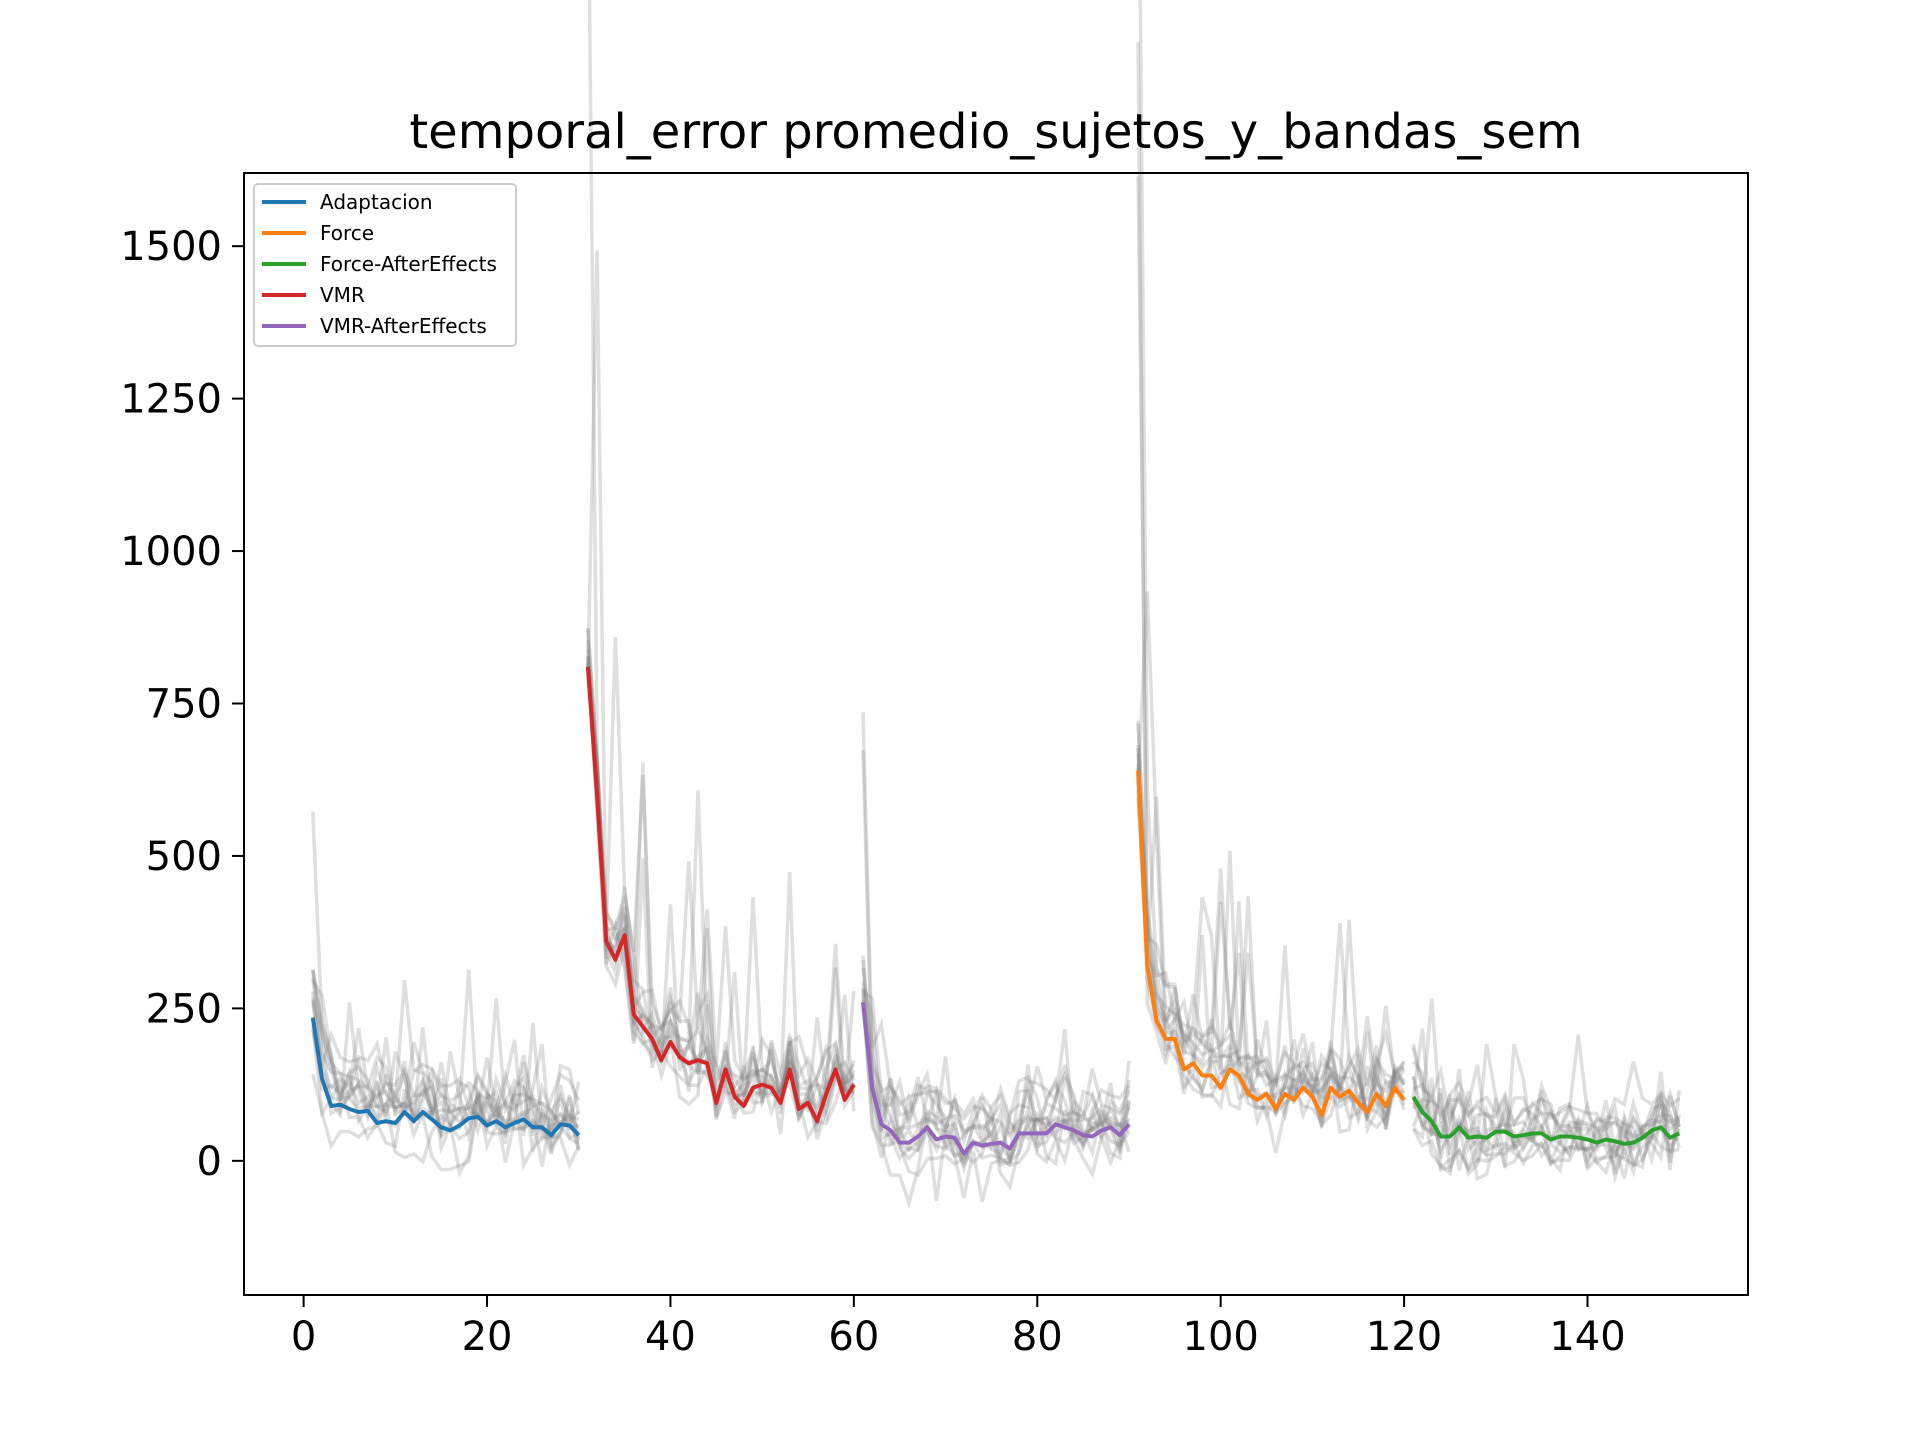 This screenshot has height=1440, width=1920. Describe the element at coordinates (408, 264) in the screenshot. I see `legend-label: Force-AfterEffects` at that location.